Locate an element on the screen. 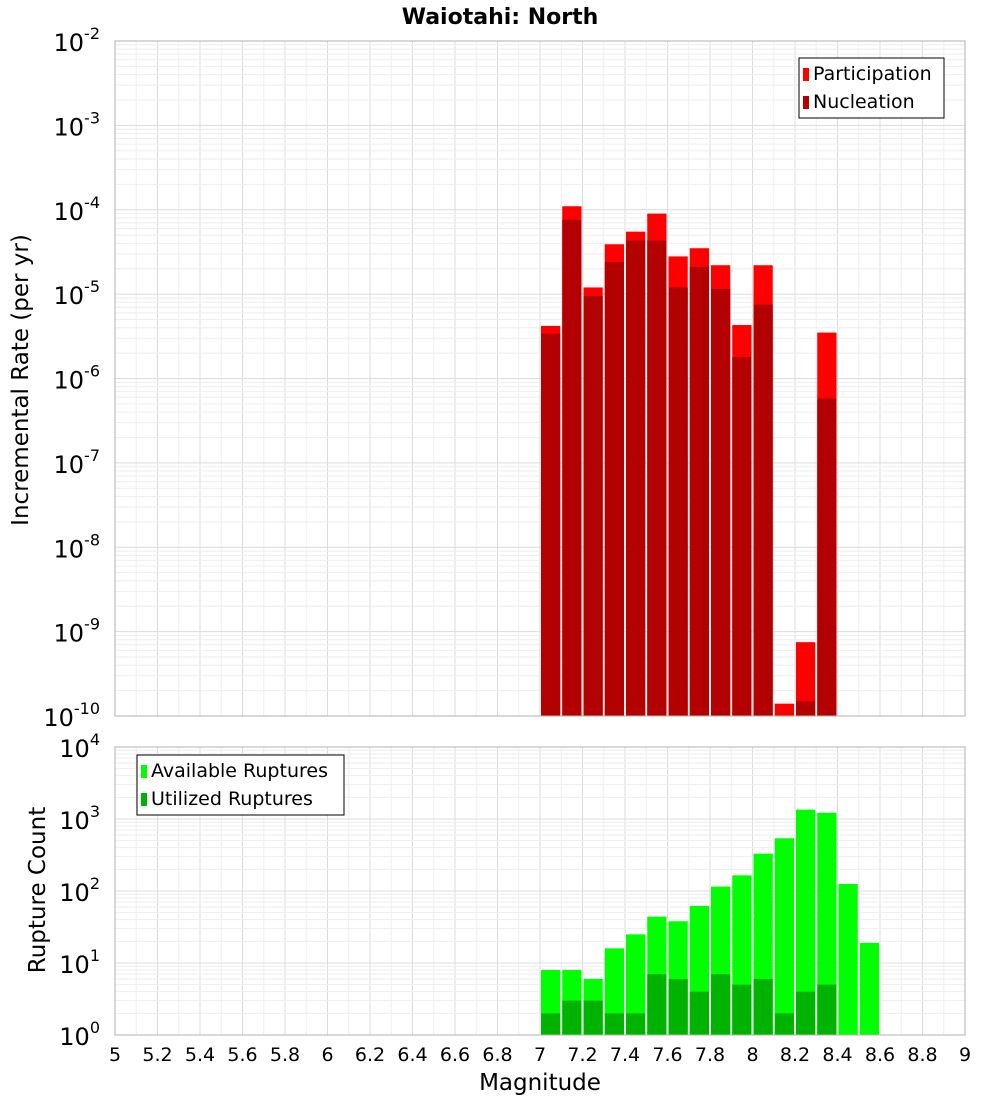 This screenshot has height=1104, width=1000. legend-label: Available Ruptures is located at coordinates (239, 771).